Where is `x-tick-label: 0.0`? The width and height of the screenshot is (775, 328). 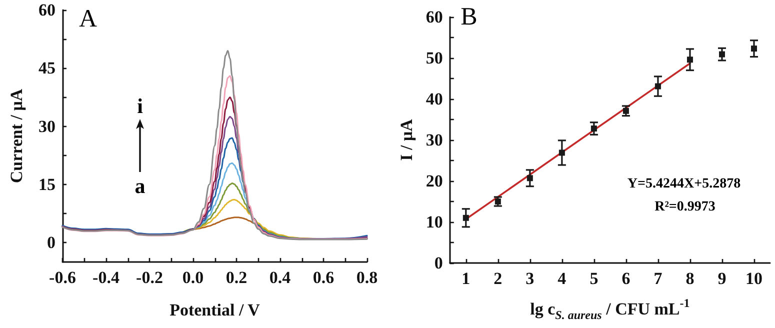 x-tick-label: 0.0 is located at coordinates (193, 277).